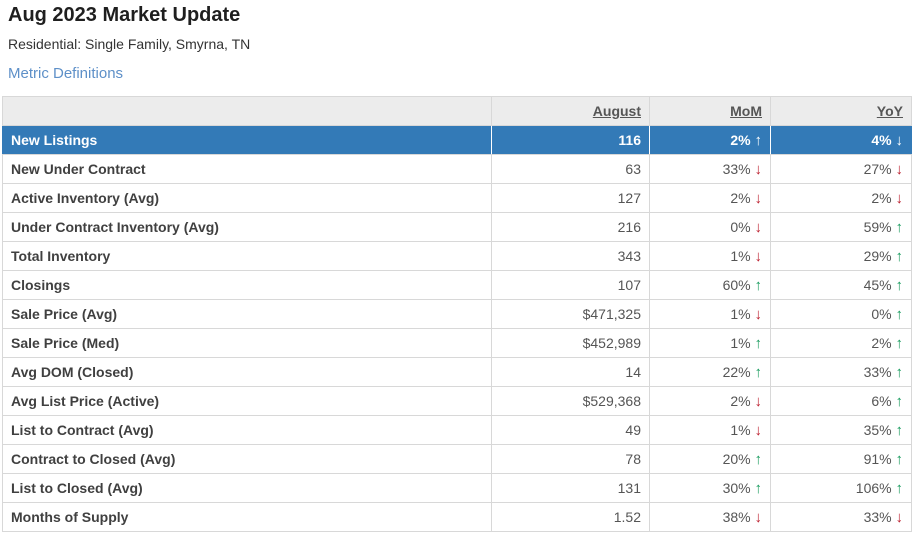 The width and height of the screenshot is (922, 535). I want to click on metric-value: 63, so click(570, 169).